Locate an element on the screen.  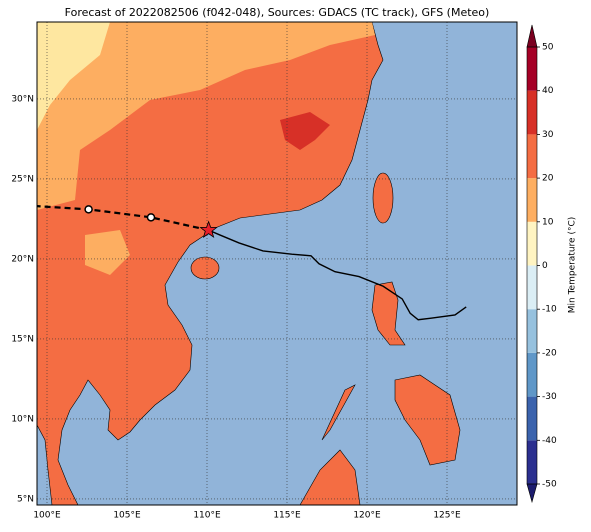
colorbar-tick-label: -20 is located at coordinates (549, 353).